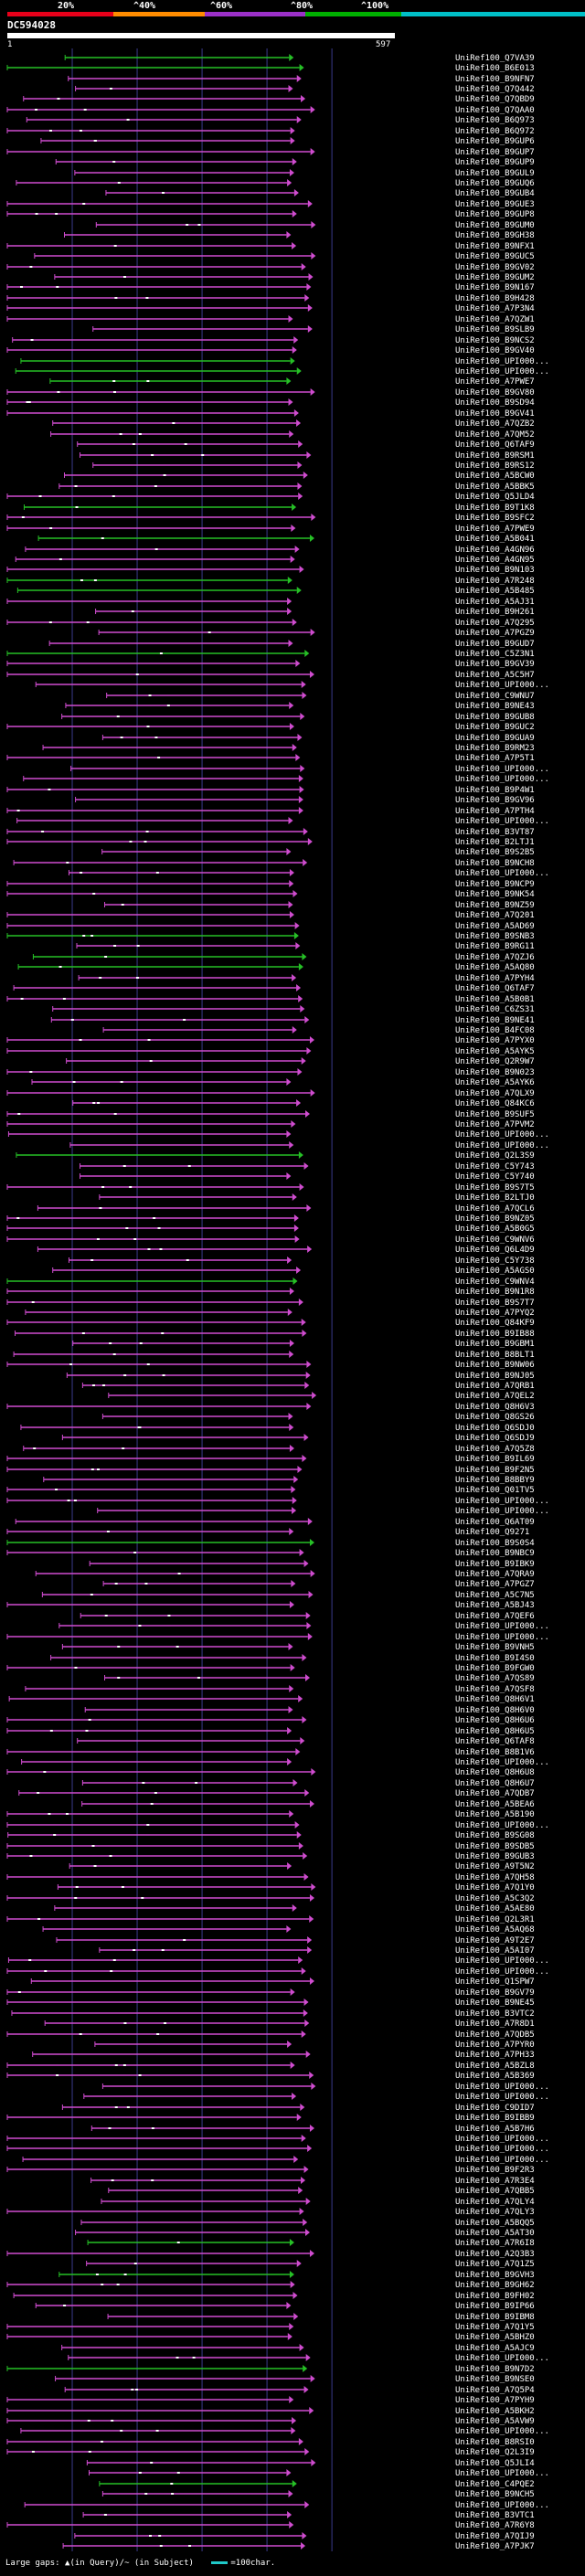 Image resolution: width=585 pixels, height=2576 pixels. I want to click on hit-label: UniRef100_A7R6I8, so click(495, 2243).